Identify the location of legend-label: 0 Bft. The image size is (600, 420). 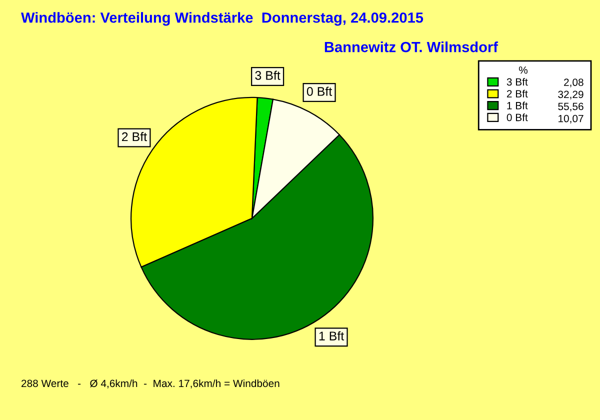
(517, 118).